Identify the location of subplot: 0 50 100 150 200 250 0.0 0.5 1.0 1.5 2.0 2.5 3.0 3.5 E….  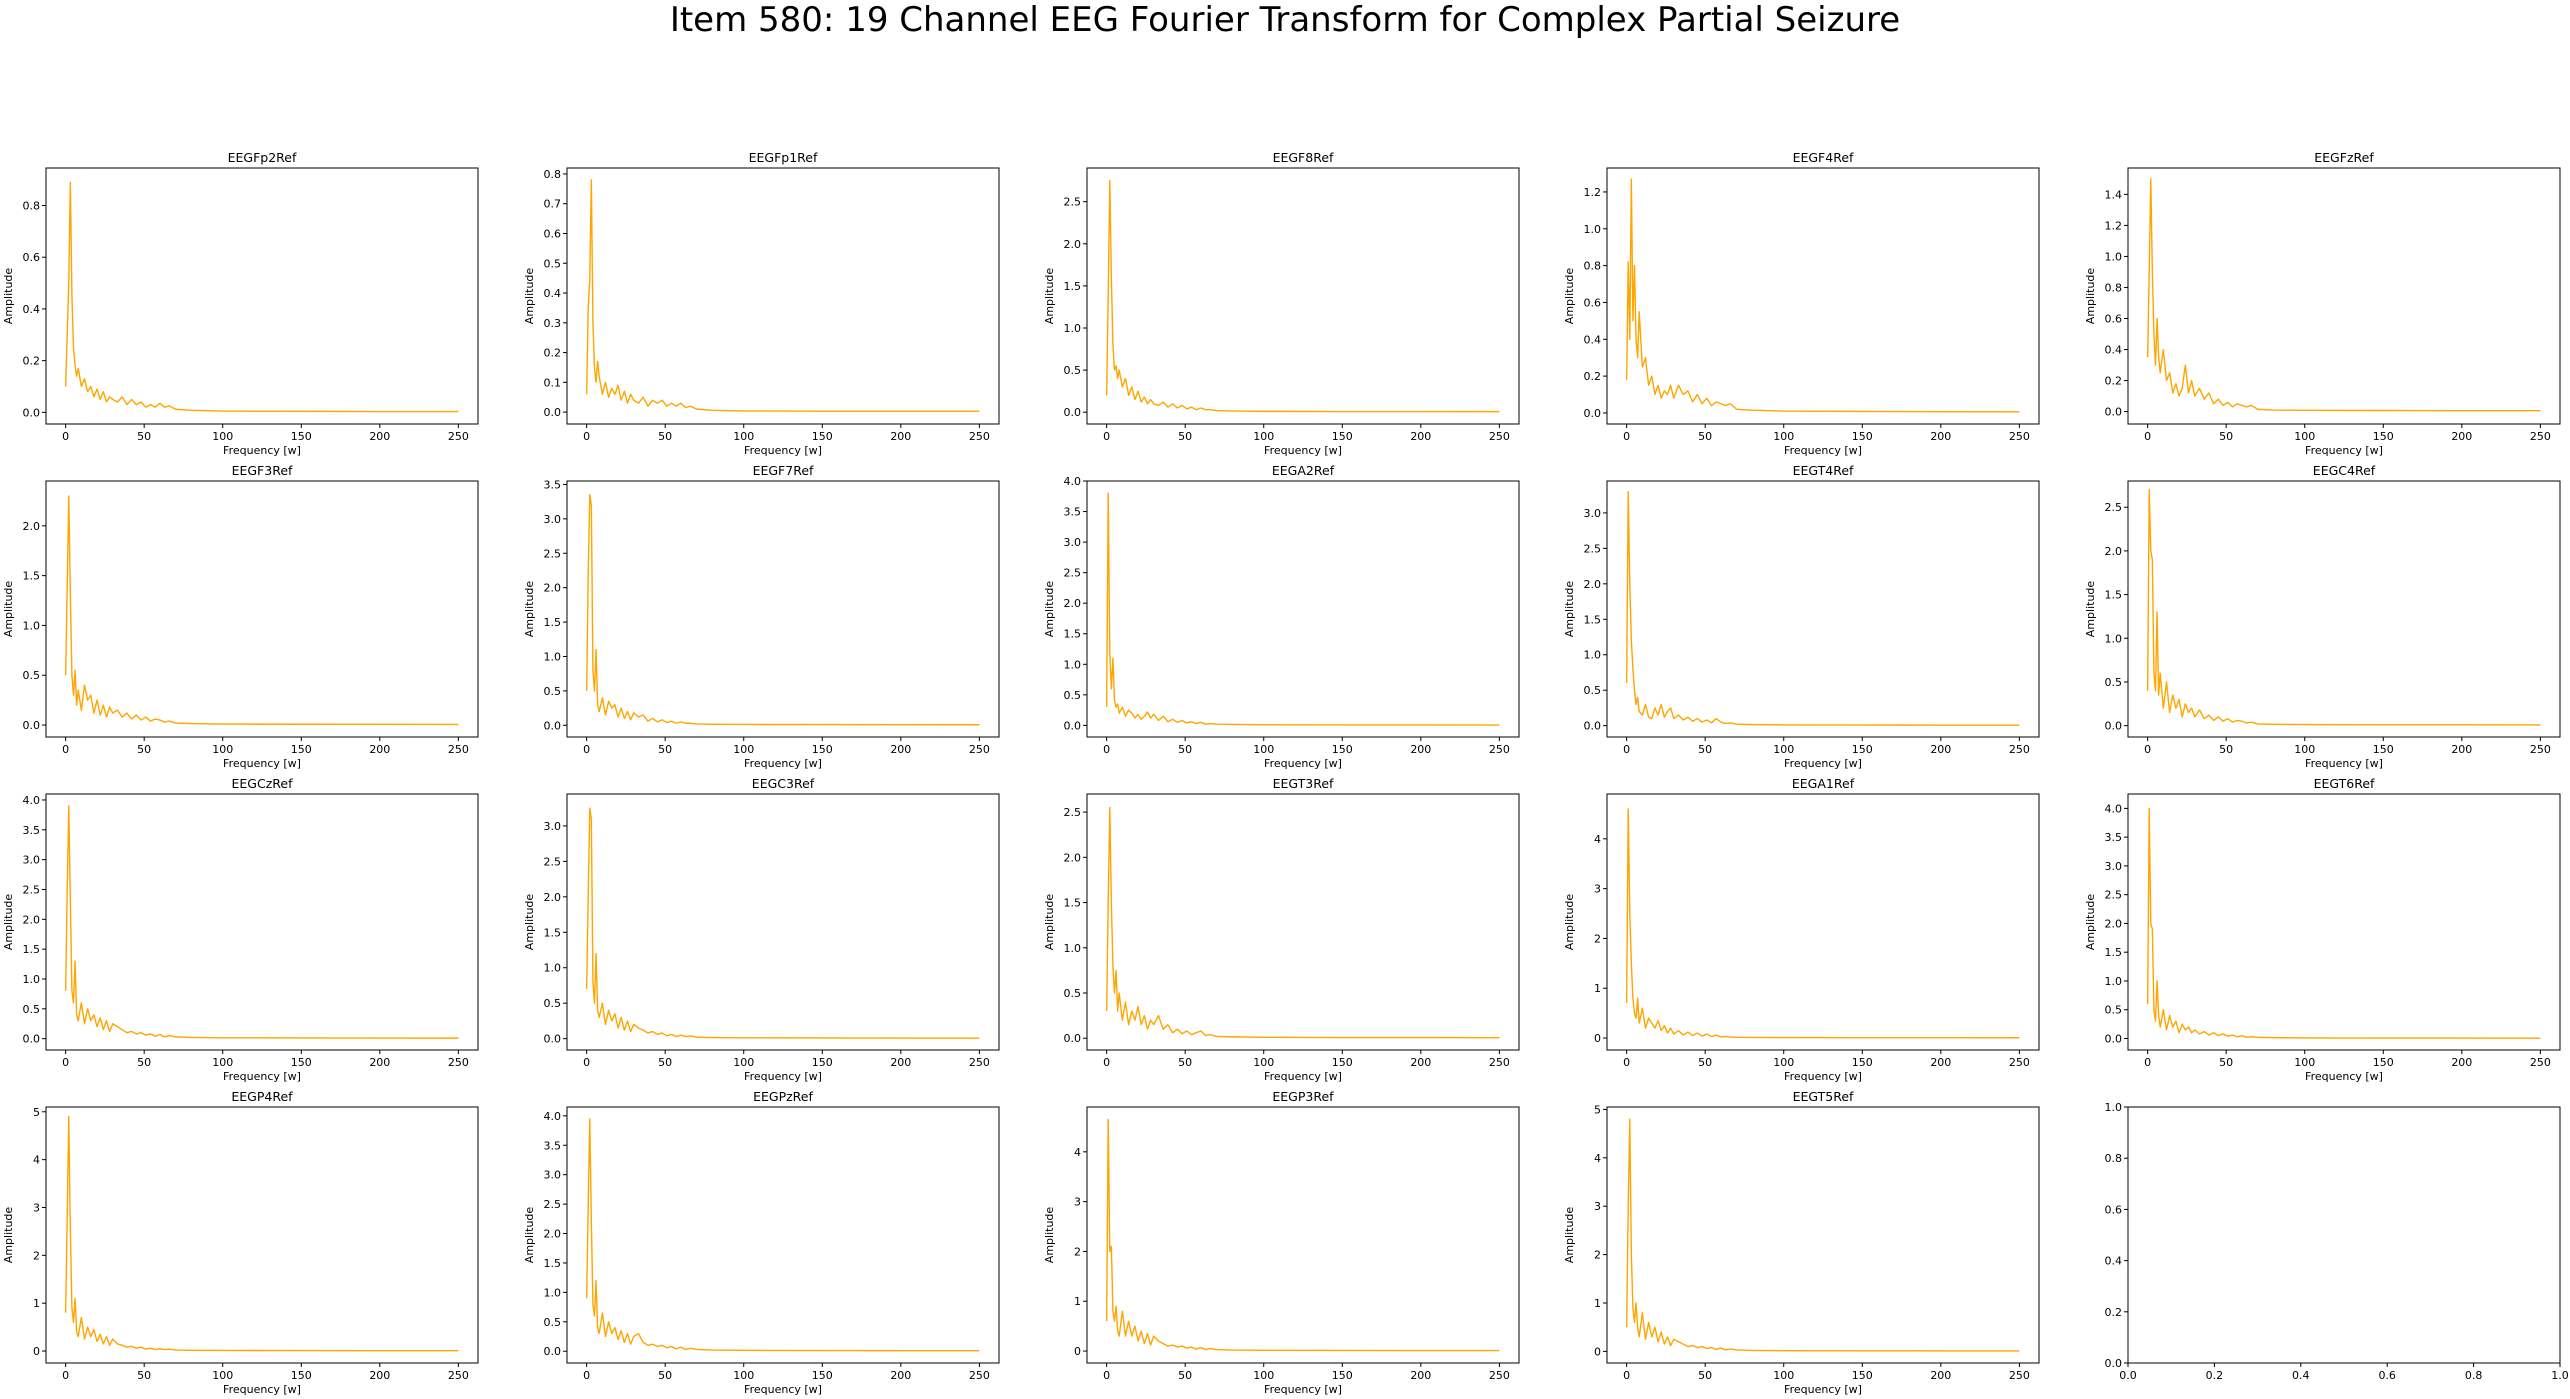
(761, 616).